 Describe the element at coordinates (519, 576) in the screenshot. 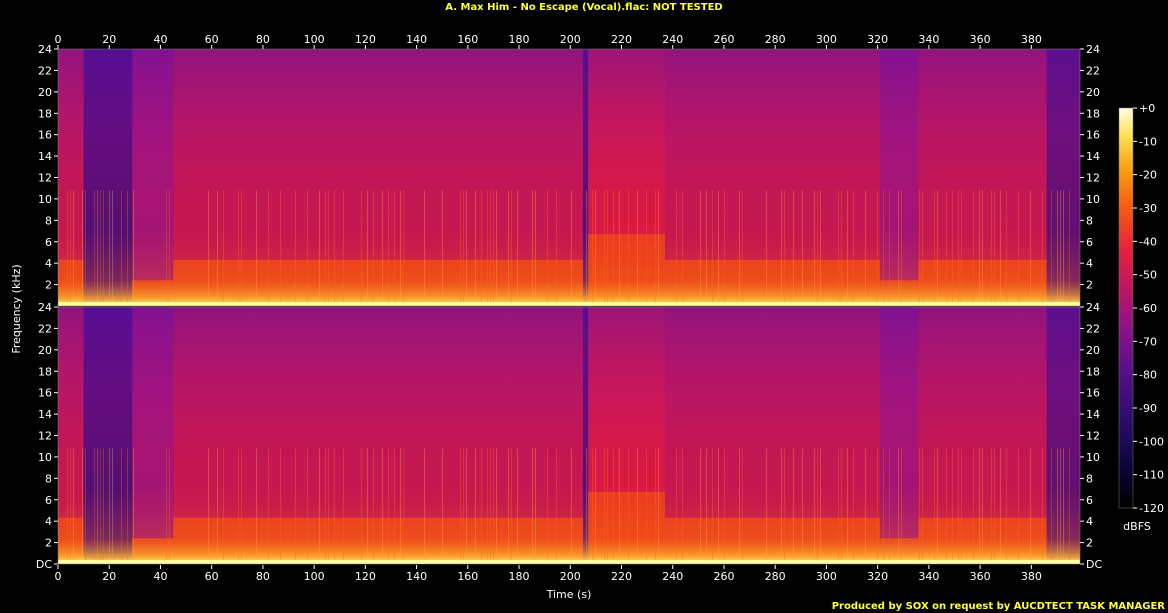

I see `x-tick-label-bottom: 180` at that location.